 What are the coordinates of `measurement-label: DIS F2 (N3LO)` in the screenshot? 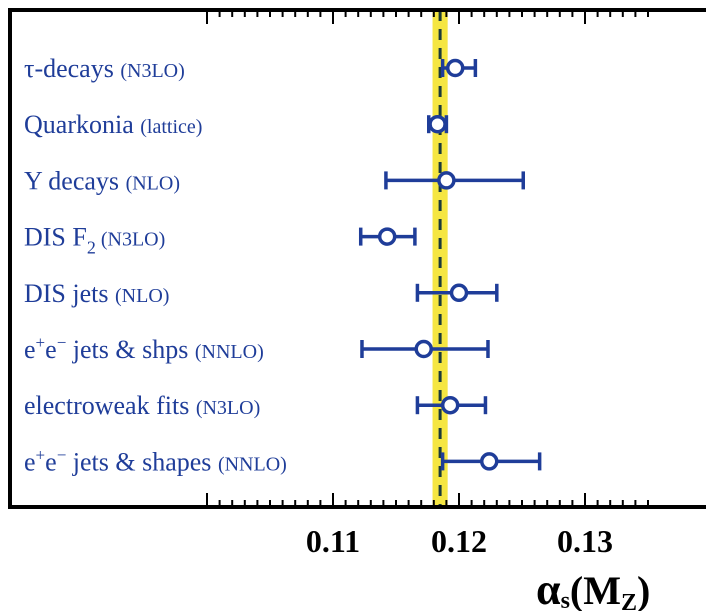 It's located at (94, 240).